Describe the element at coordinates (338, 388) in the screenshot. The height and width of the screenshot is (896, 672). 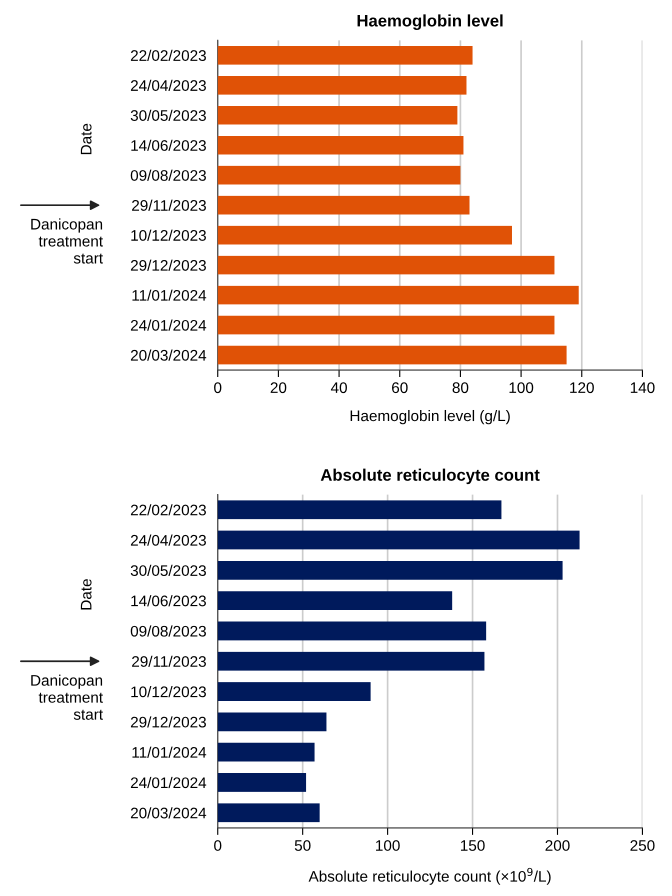
I see `x-tick-label: 40` at that location.